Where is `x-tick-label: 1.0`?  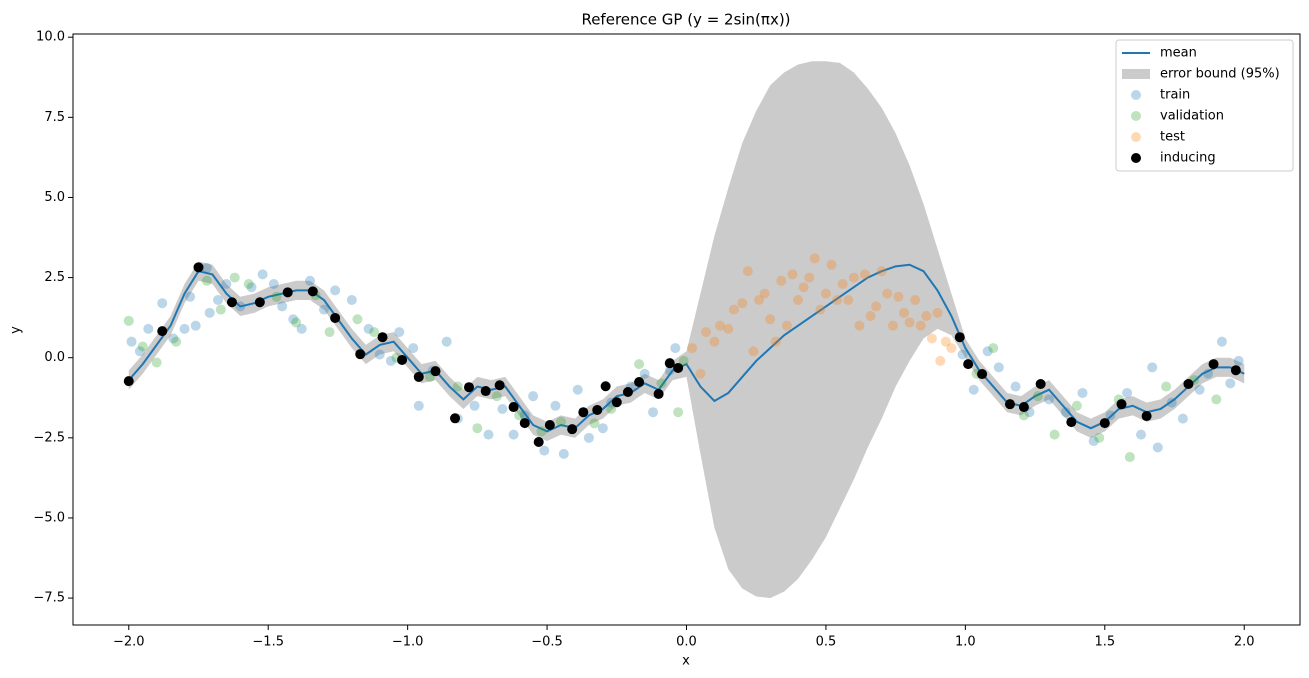
x-tick-label: 1.0 is located at coordinates (965, 642).